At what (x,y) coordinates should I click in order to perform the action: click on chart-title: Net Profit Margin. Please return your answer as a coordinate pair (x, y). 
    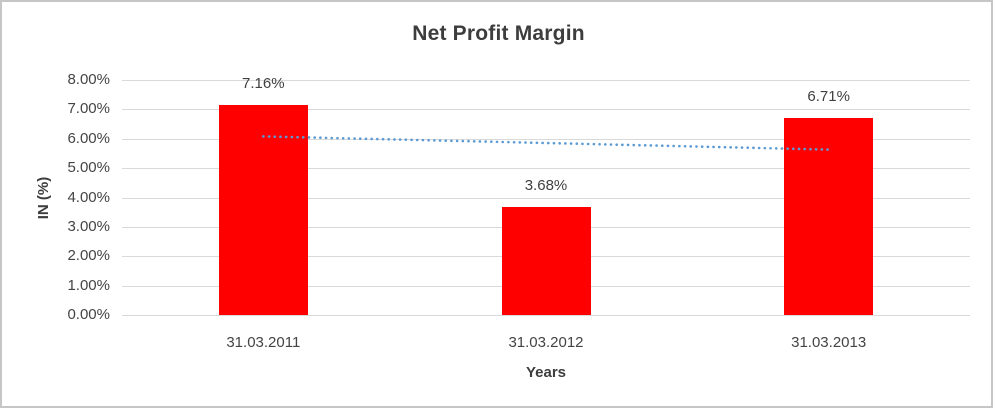
    Looking at the image, I should click on (498, 33).